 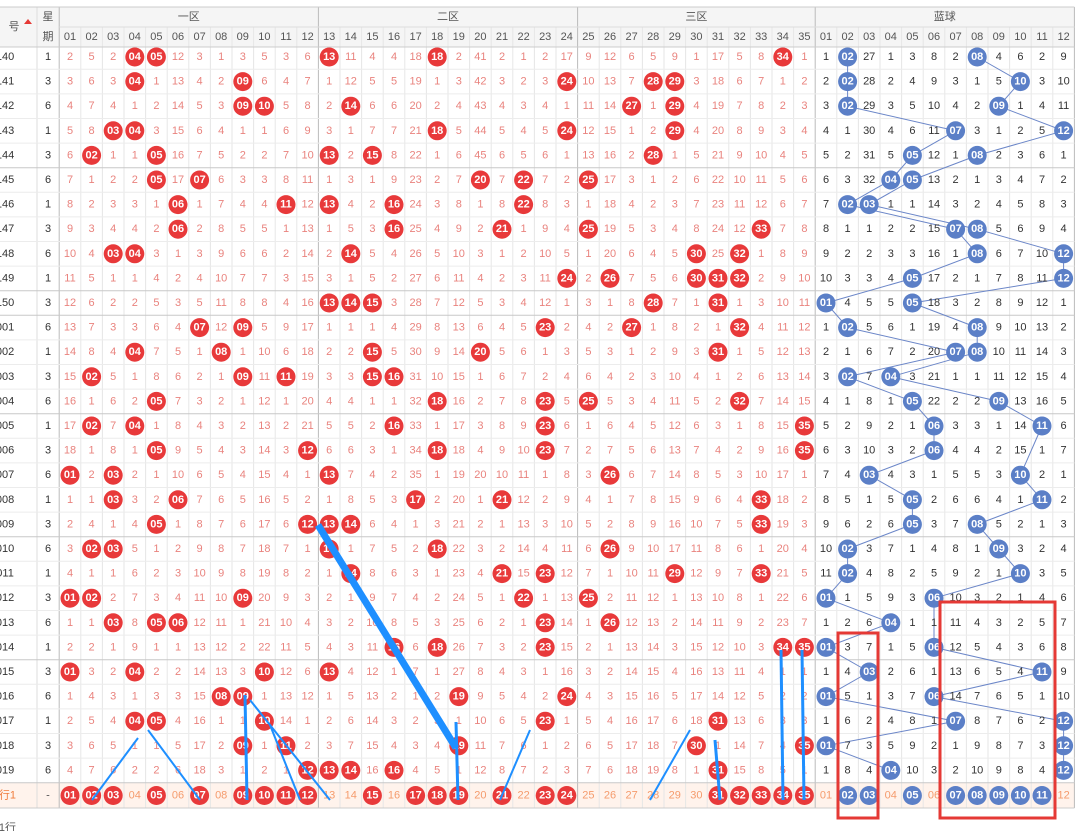 I want to click on weekday: 1, so click(x=48, y=131).